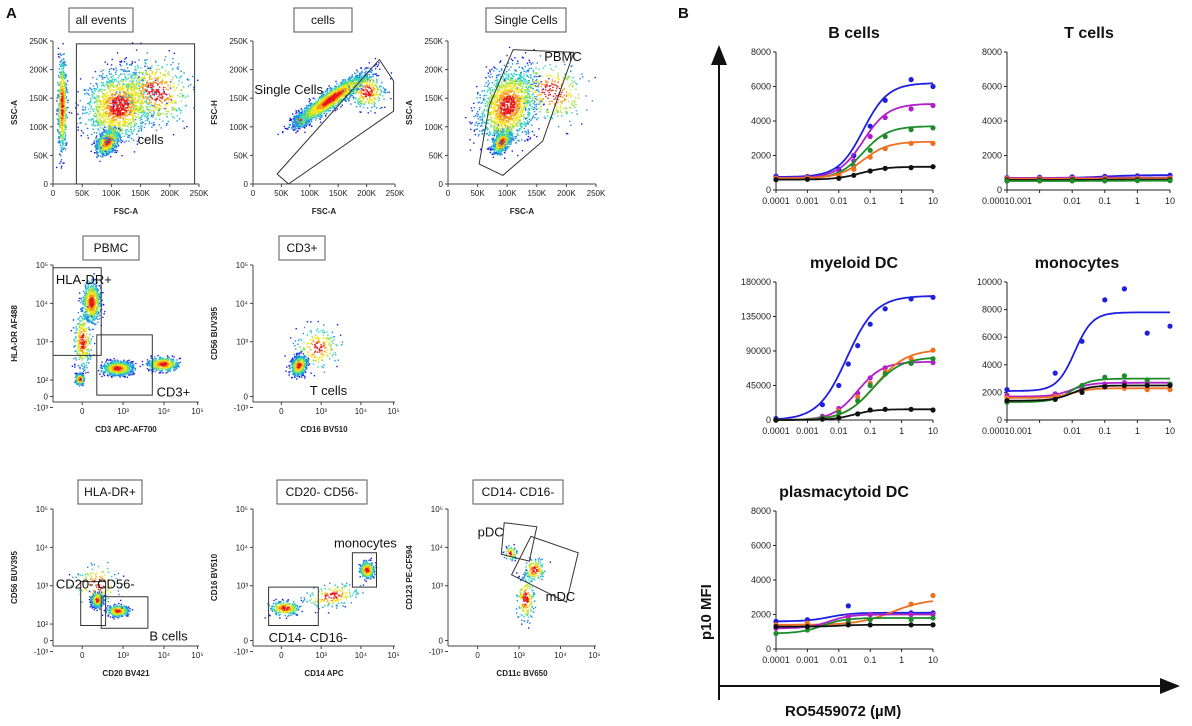 This screenshot has height=726, width=1192. Describe the element at coordinates (38, 70) in the screenshot. I see `flow-y-tick: 200K` at that location.